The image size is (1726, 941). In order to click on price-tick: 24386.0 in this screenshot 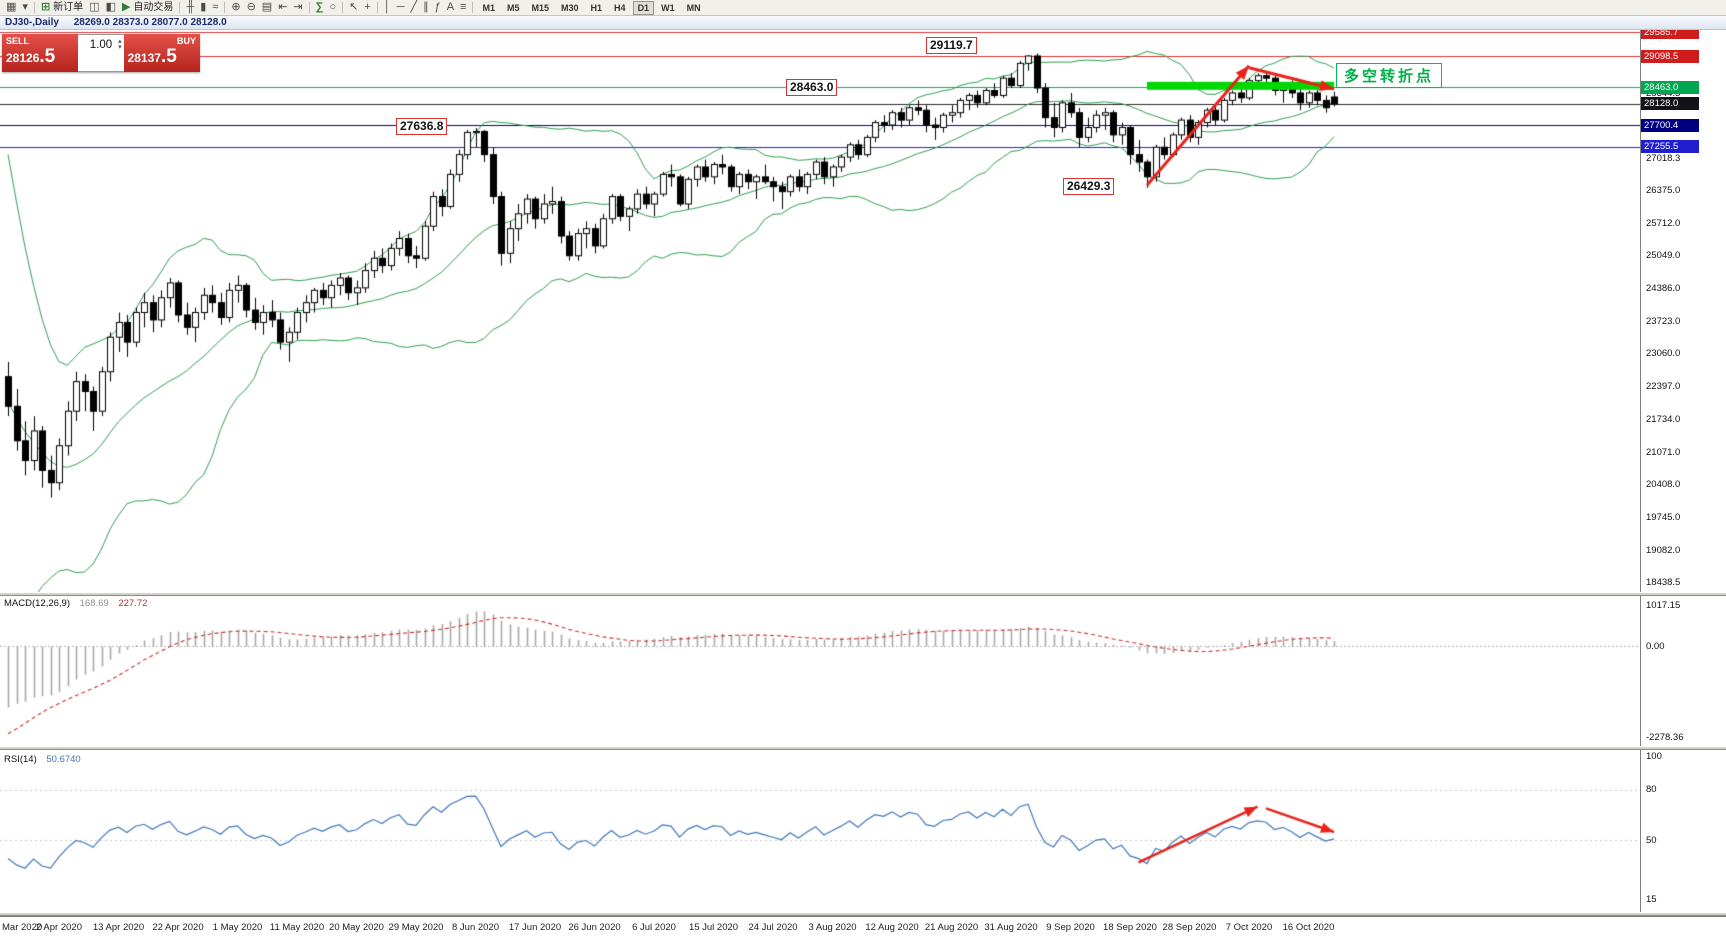, I will do `click(1663, 289)`.